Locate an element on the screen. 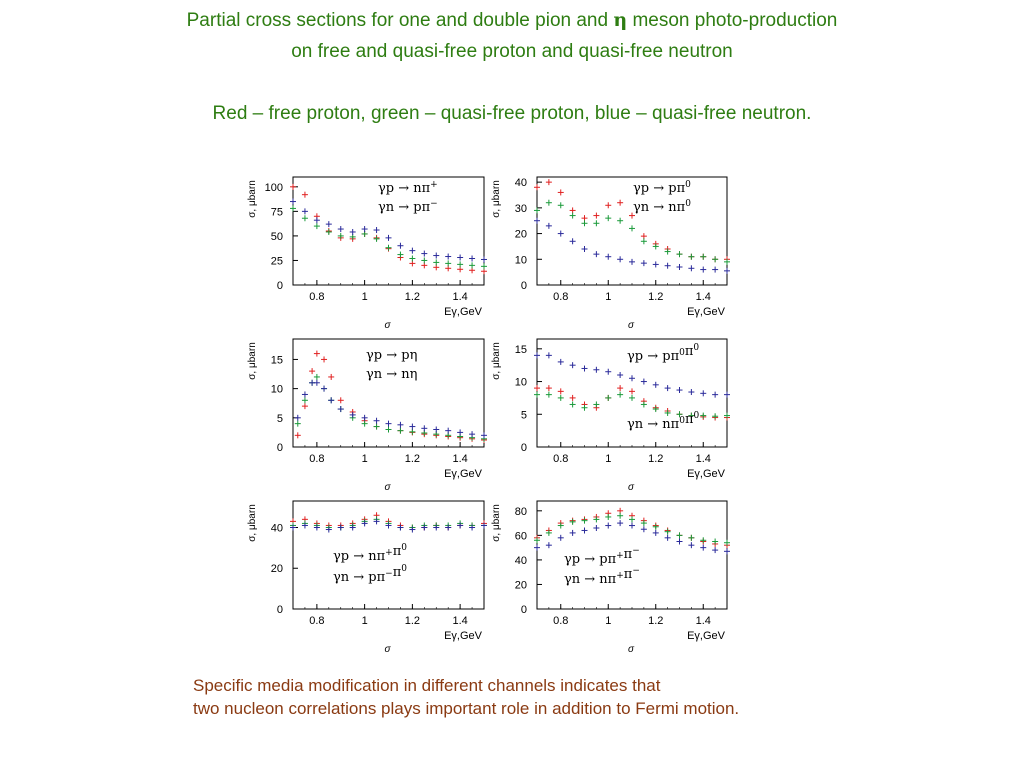 This screenshot has height=768, width=1024. reaction-label-2: γn → nη is located at coordinates (391, 374).